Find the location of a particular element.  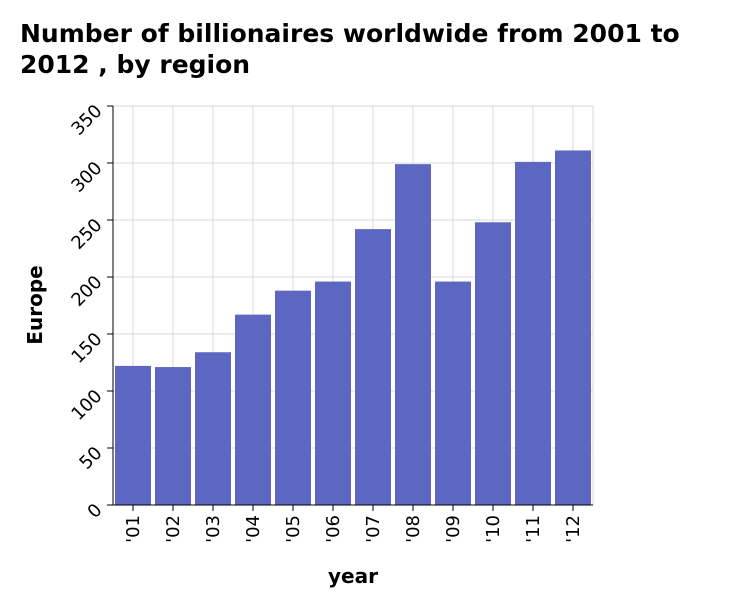

x-tick-label: '08 is located at coordinates (413, 529).